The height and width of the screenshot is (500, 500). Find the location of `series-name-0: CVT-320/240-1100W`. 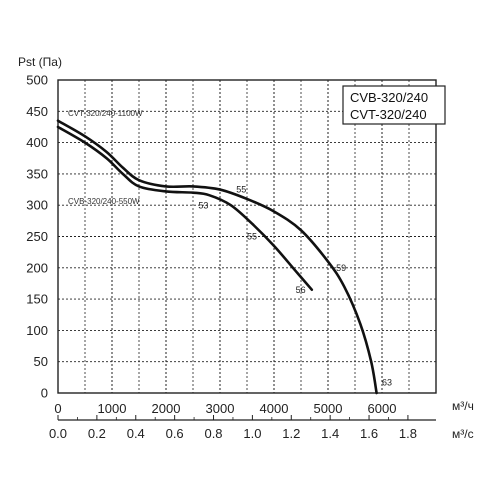

series-name-0: CVT-320/240-1100W is located at coordinates (105, 113).